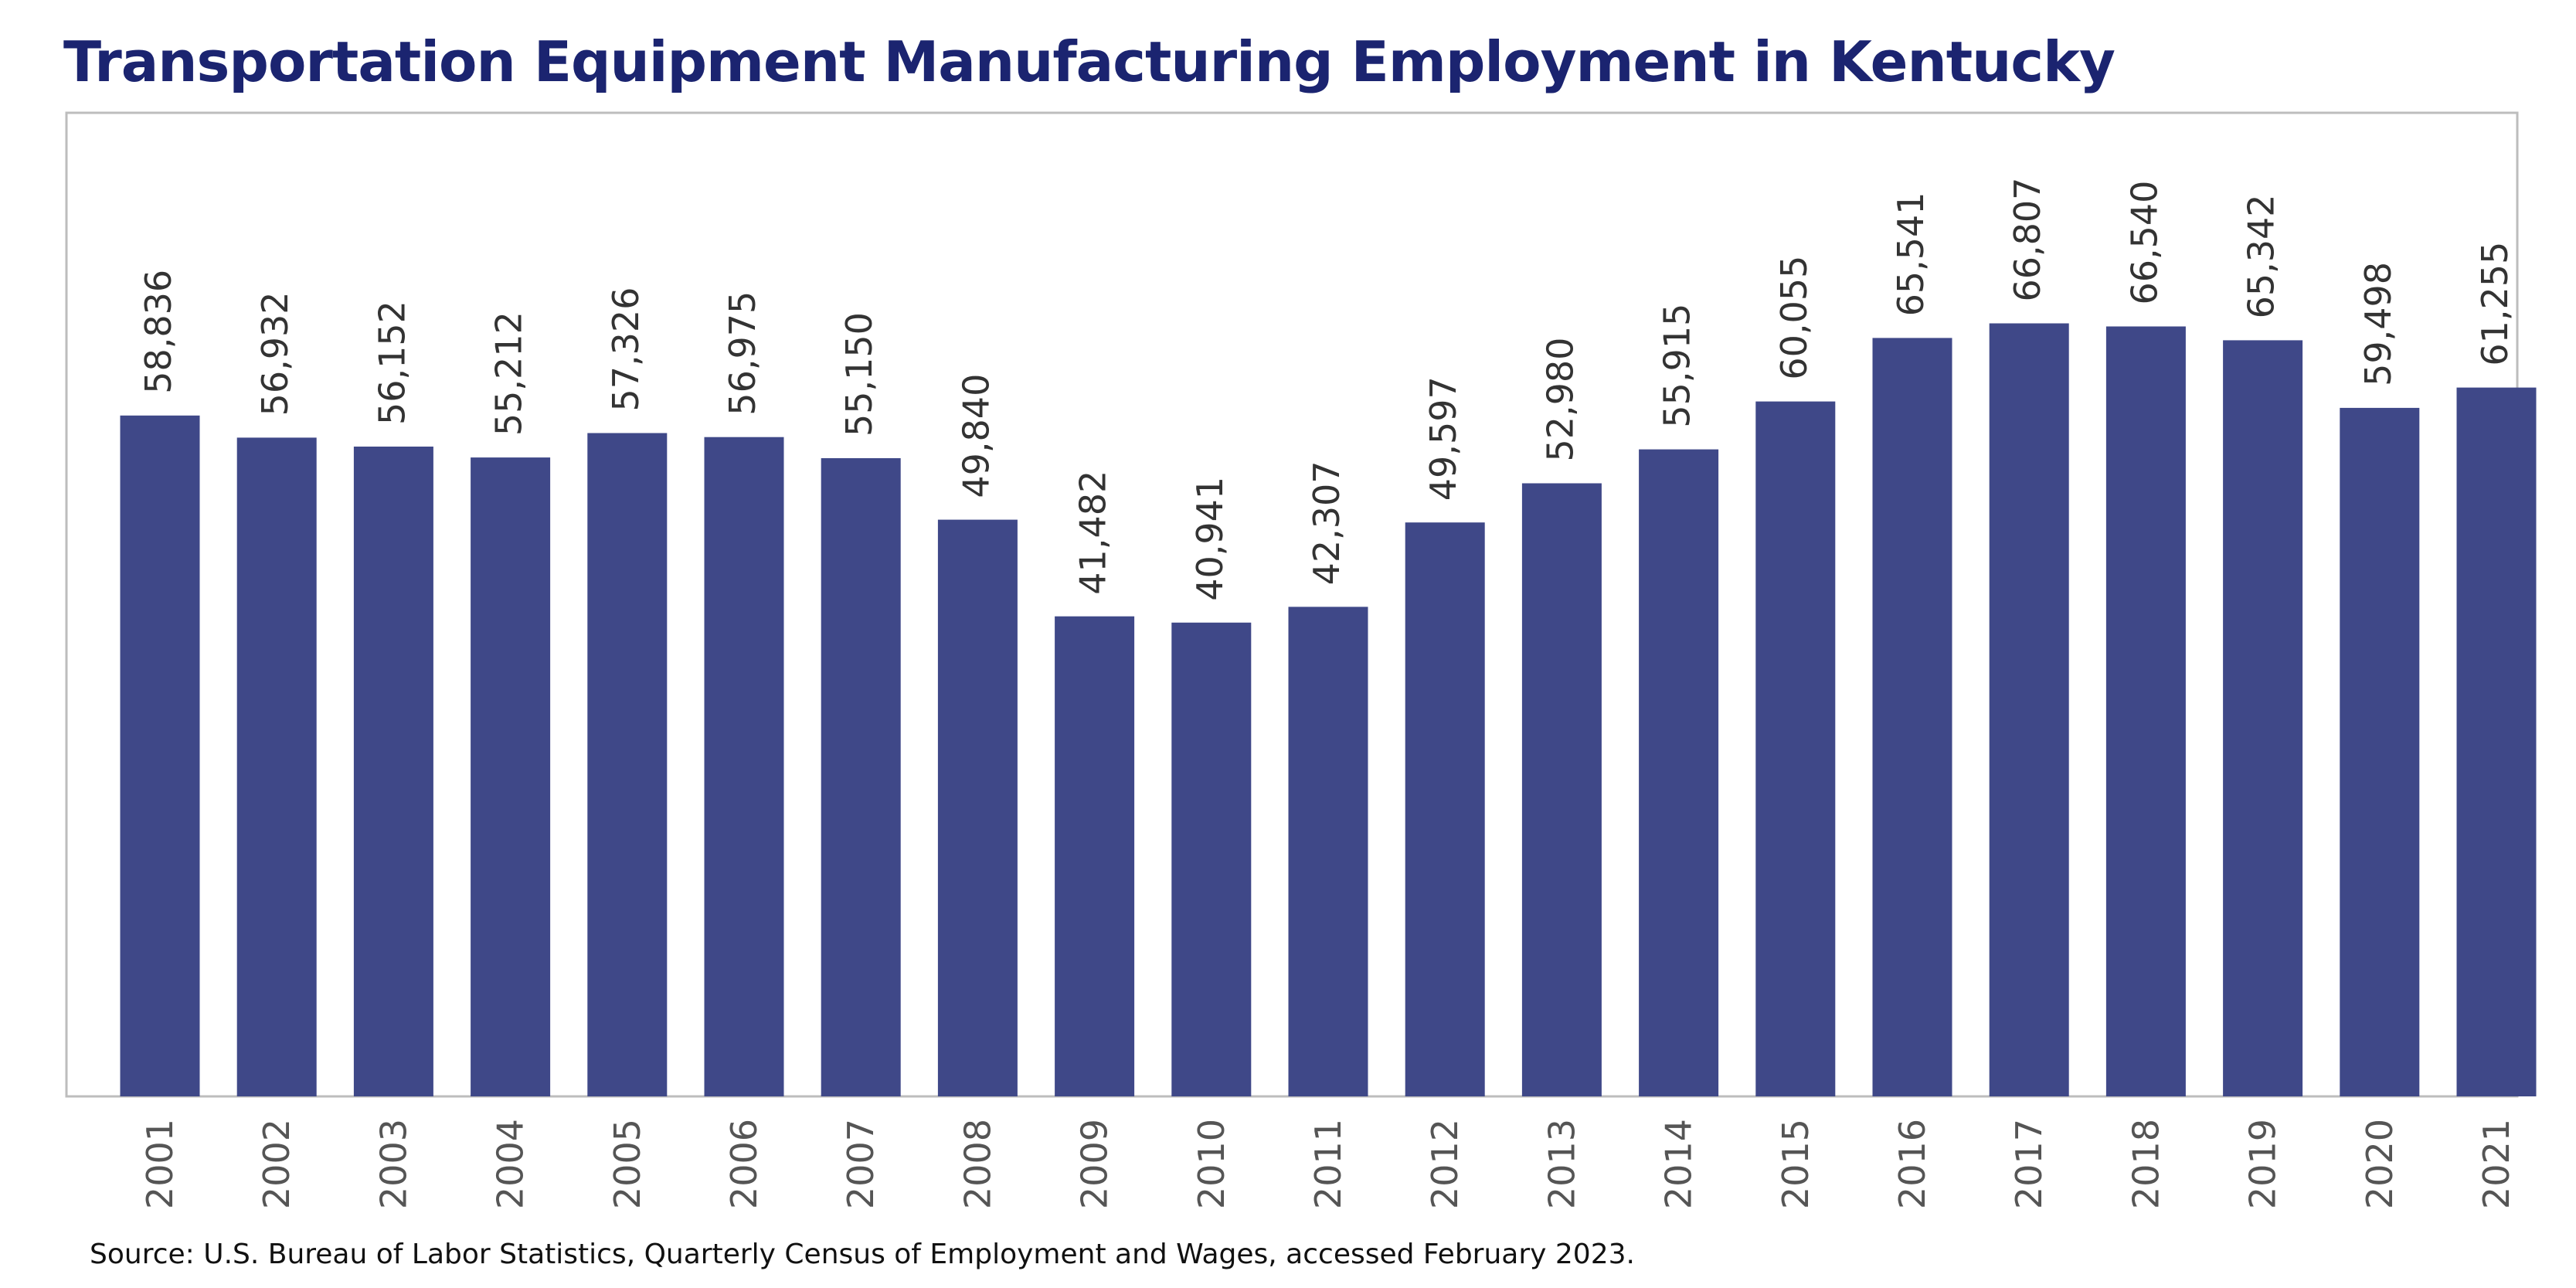 The height and width of the screenshot is (1288, 2576). Describe the element at coordinates (2029, 709) in the screenshot. I see `bar-2017` at that location.